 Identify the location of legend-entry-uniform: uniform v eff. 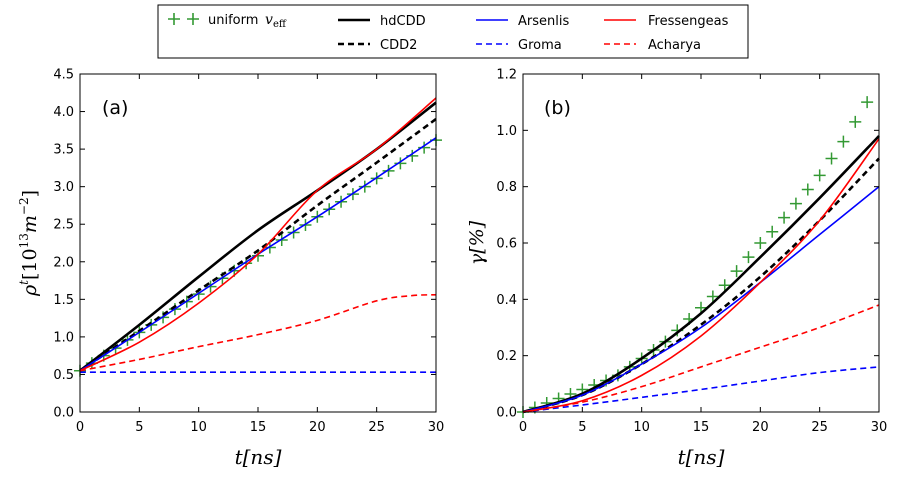
(227, 21).